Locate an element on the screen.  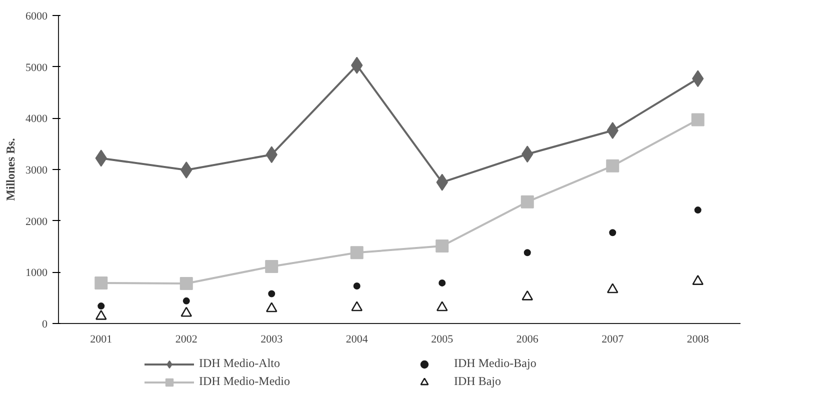
y-tick-label: 3000 is located at coordinates (37, 170).